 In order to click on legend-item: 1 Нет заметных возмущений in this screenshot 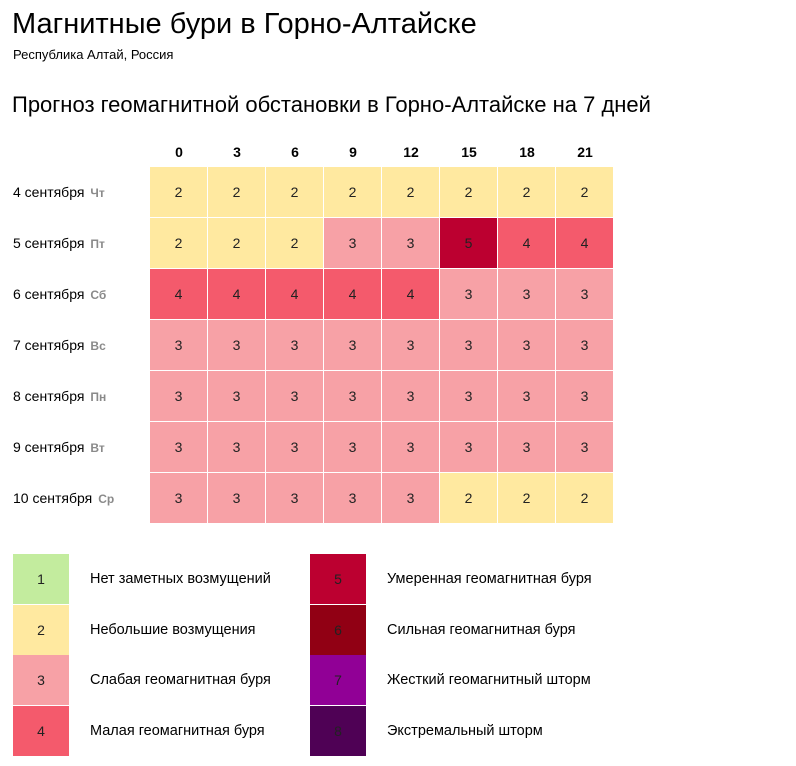, I will do `click(158, 579)`.